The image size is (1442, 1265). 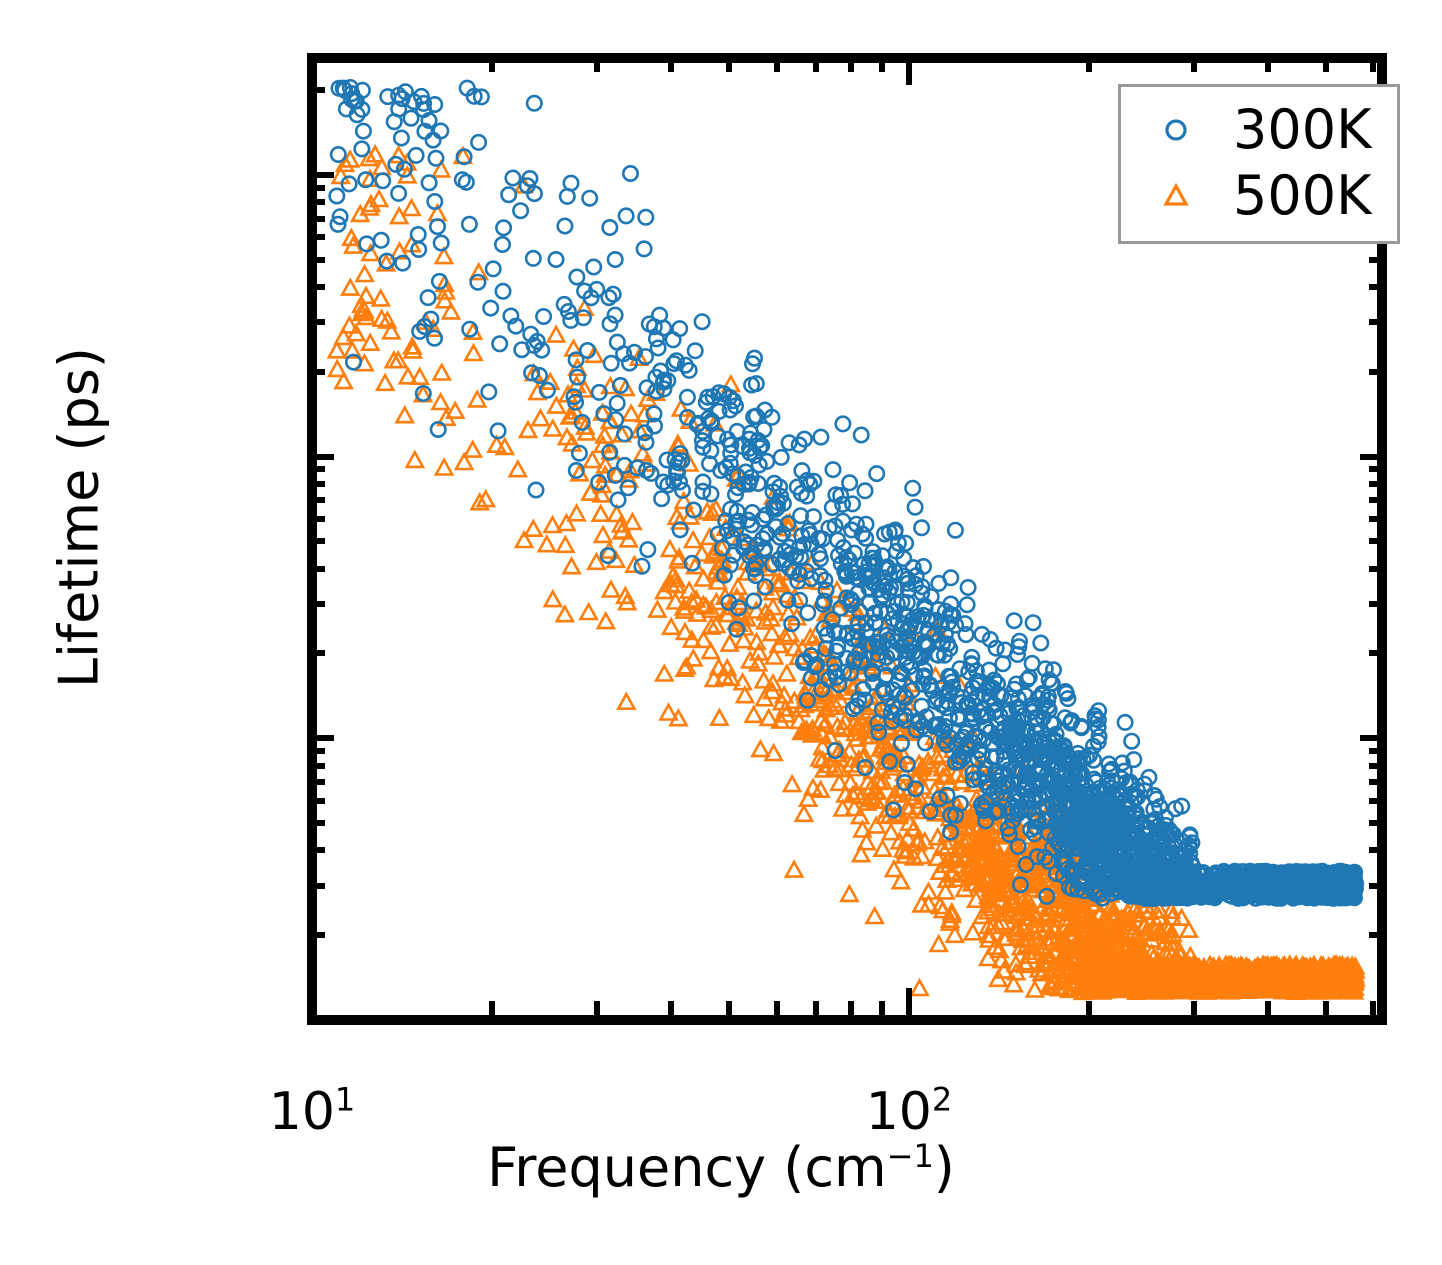 I want to click on legend-entry-300k: 300K, so click(x=1257, y=130).